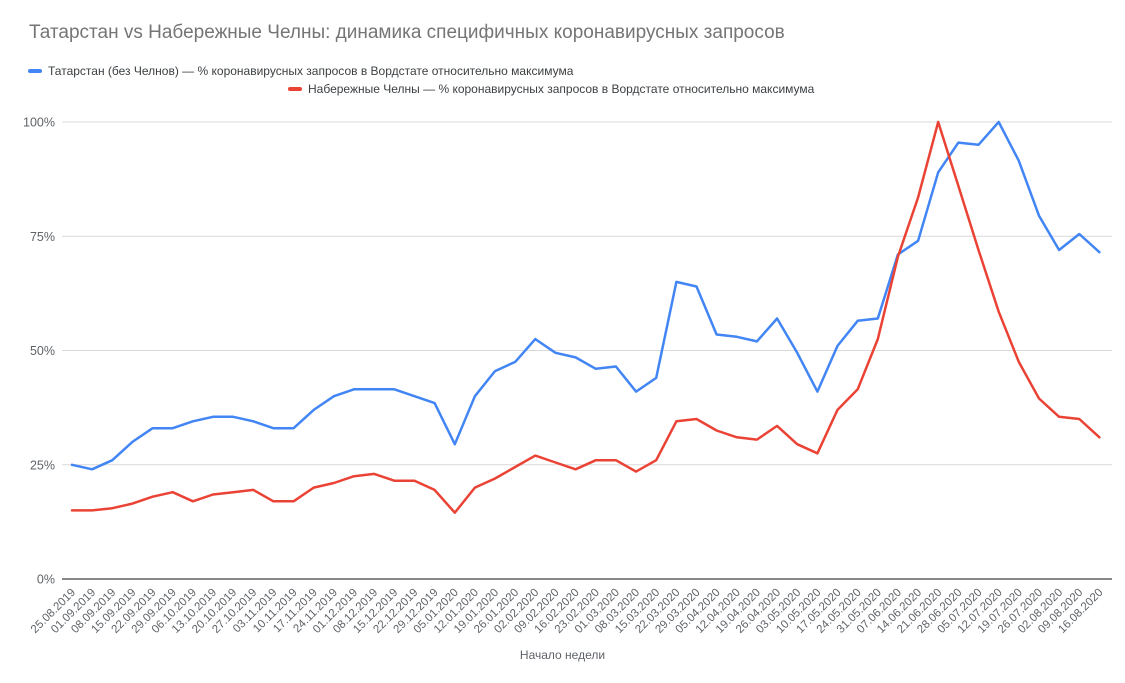  Describe the element at coordinates (562, 655) in the screenshot. I see `x-axis-title: Начало недели` at that location.